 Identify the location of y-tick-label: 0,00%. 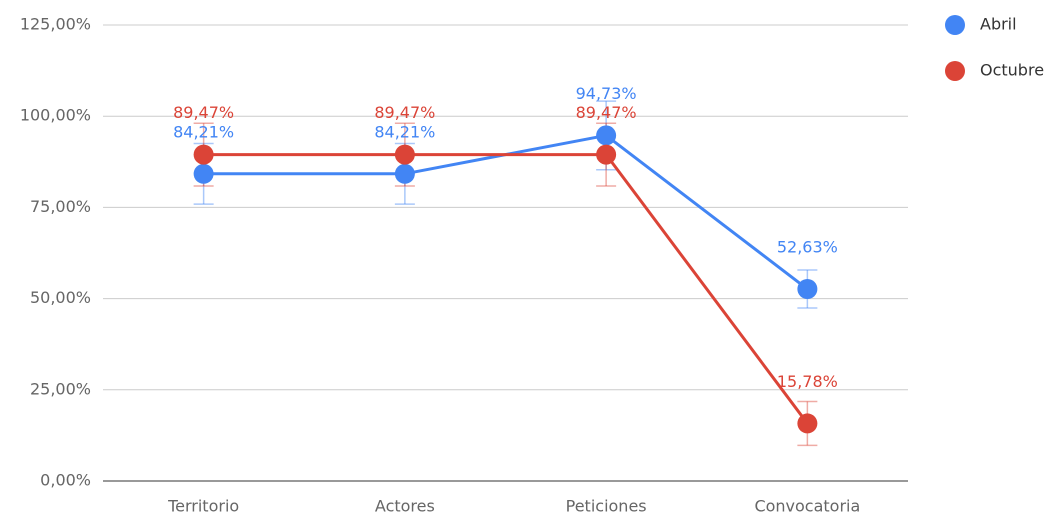
(65, 480).